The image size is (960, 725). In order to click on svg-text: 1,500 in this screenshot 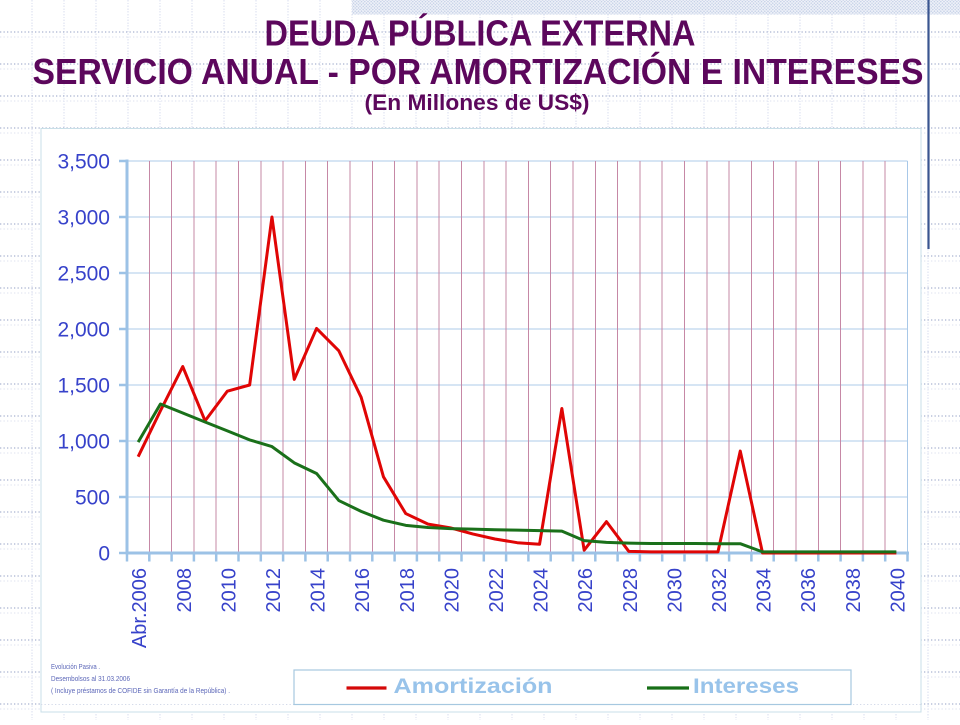, I will do `click(83, 386)`.